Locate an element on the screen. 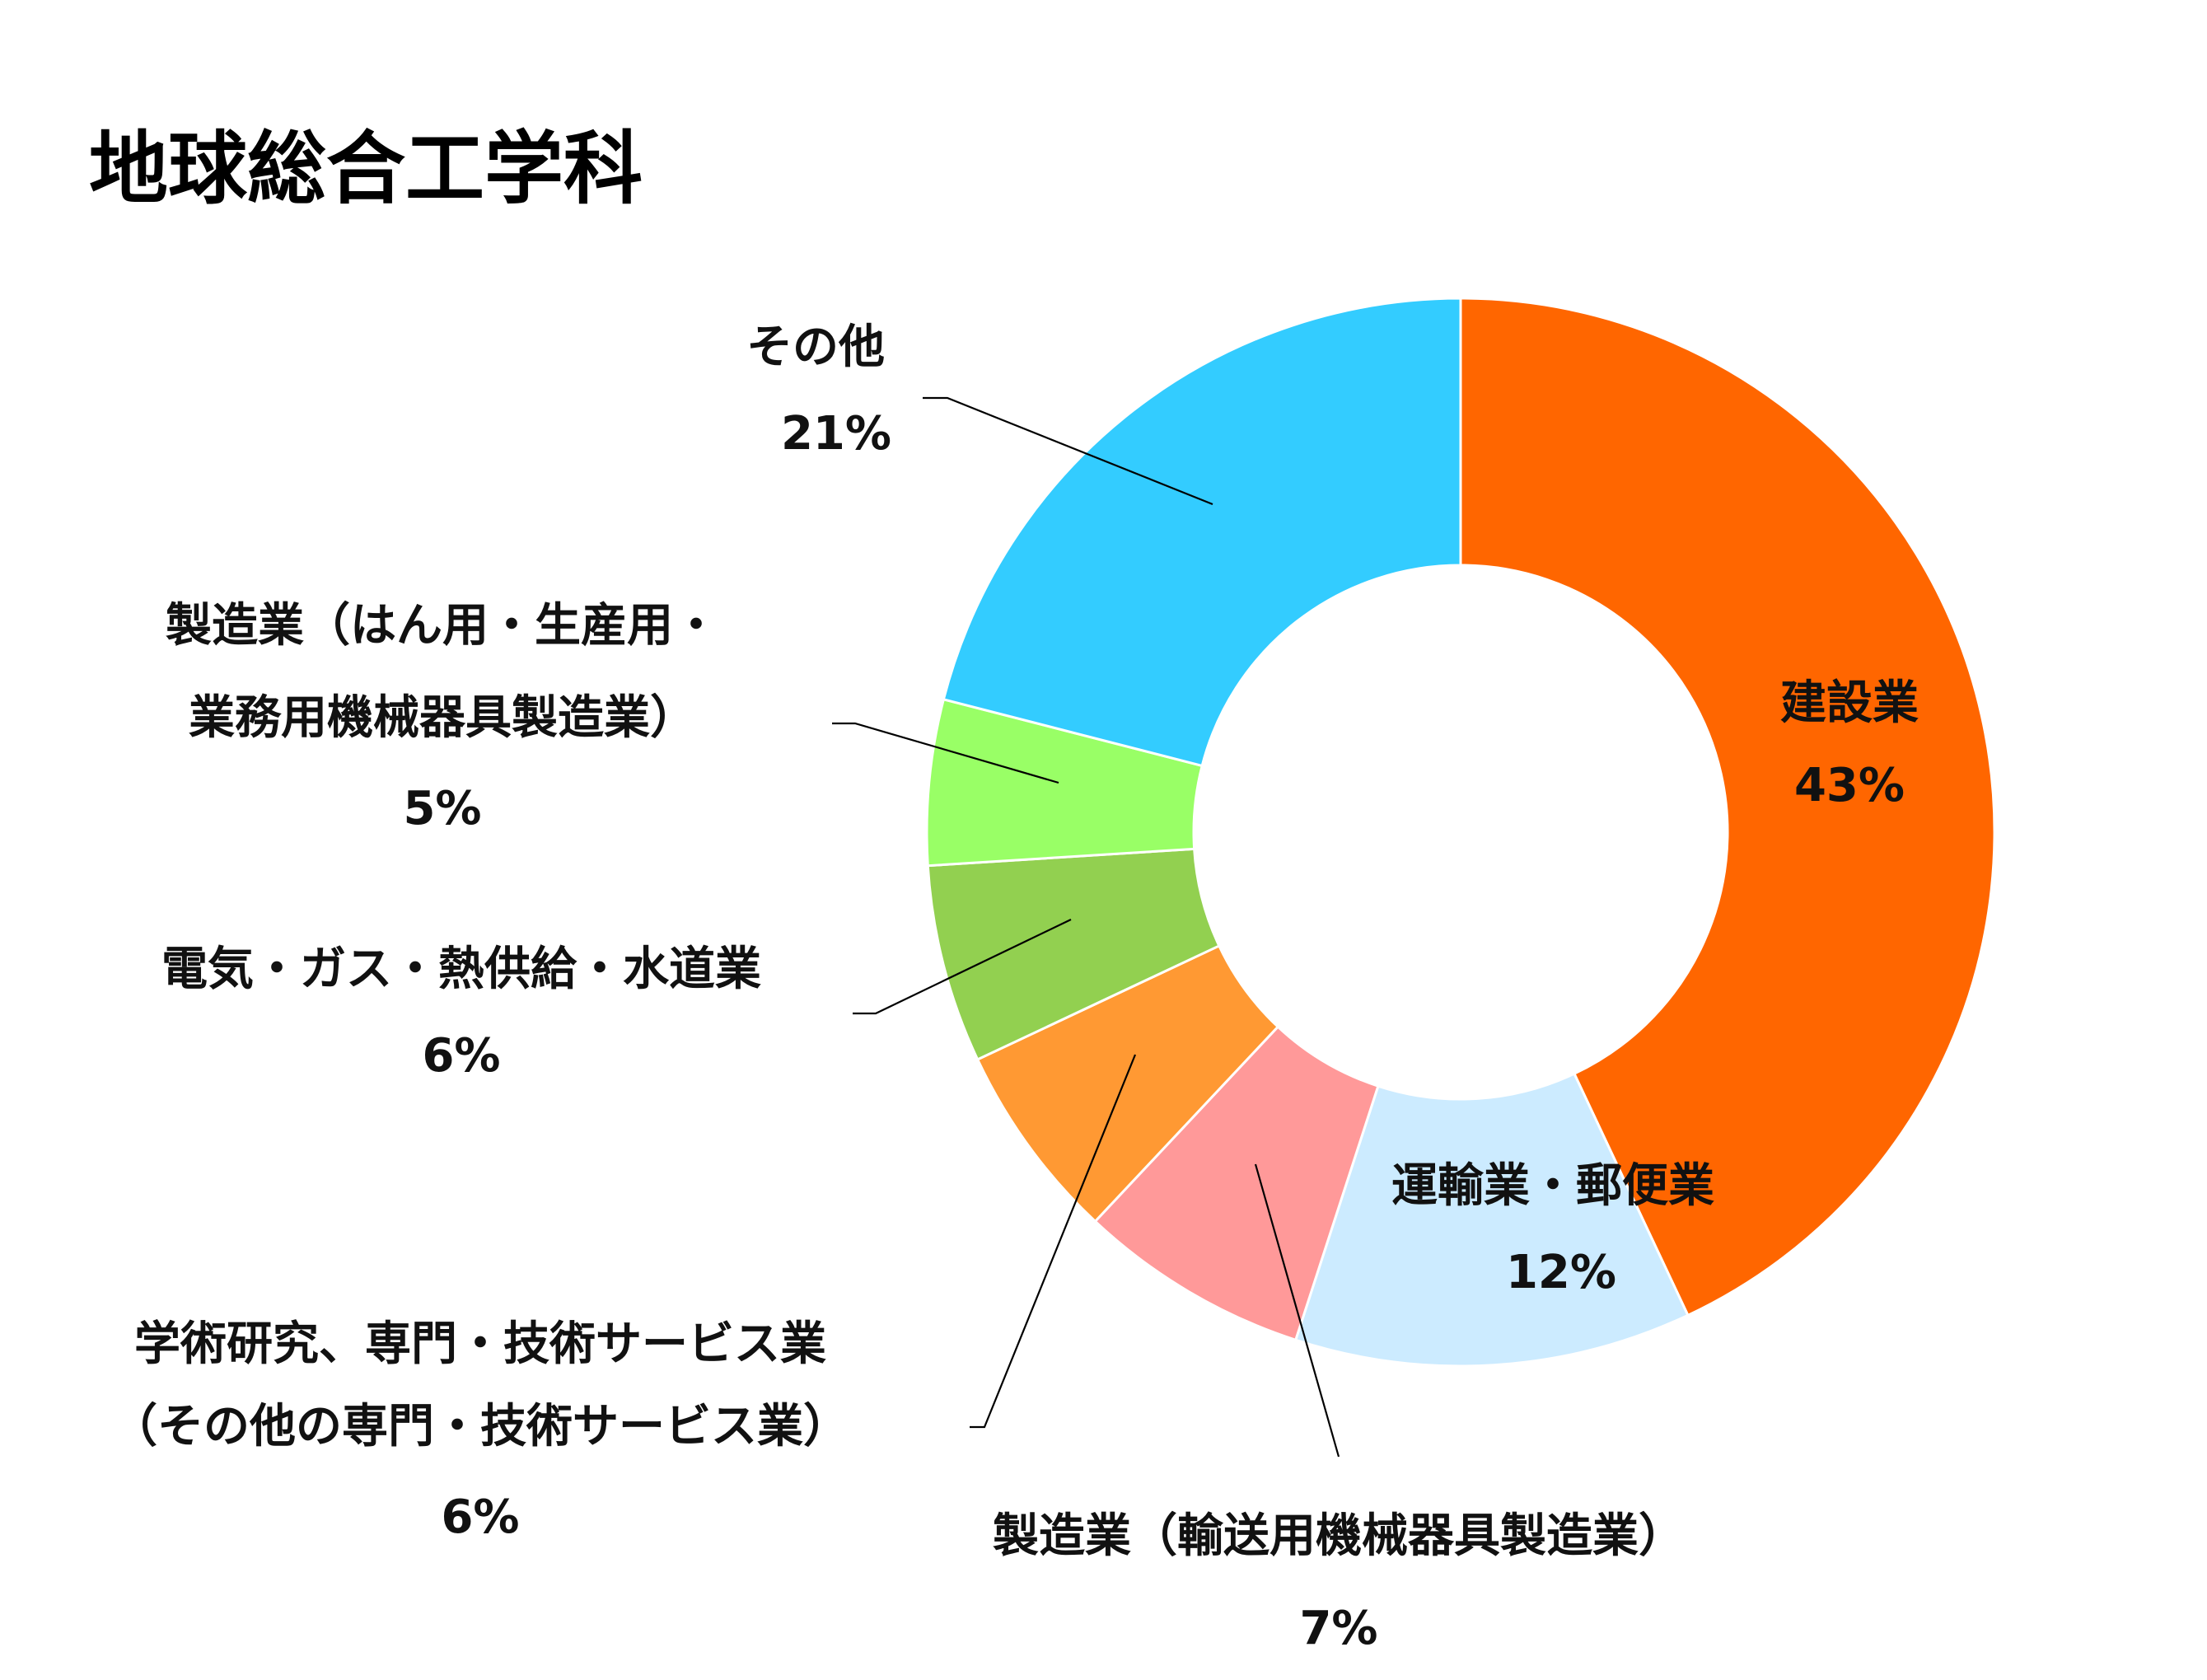 The image size is (2207, 1680). leader-lines-layer is located at coordinates (1086, 927).